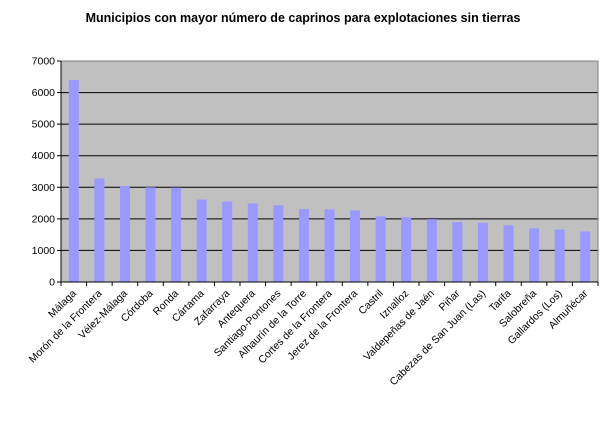  What do you see at coordinates (44, 251) in the screenshot?
I see `y-tick-label: 1000` at bounding box center [44, 251].